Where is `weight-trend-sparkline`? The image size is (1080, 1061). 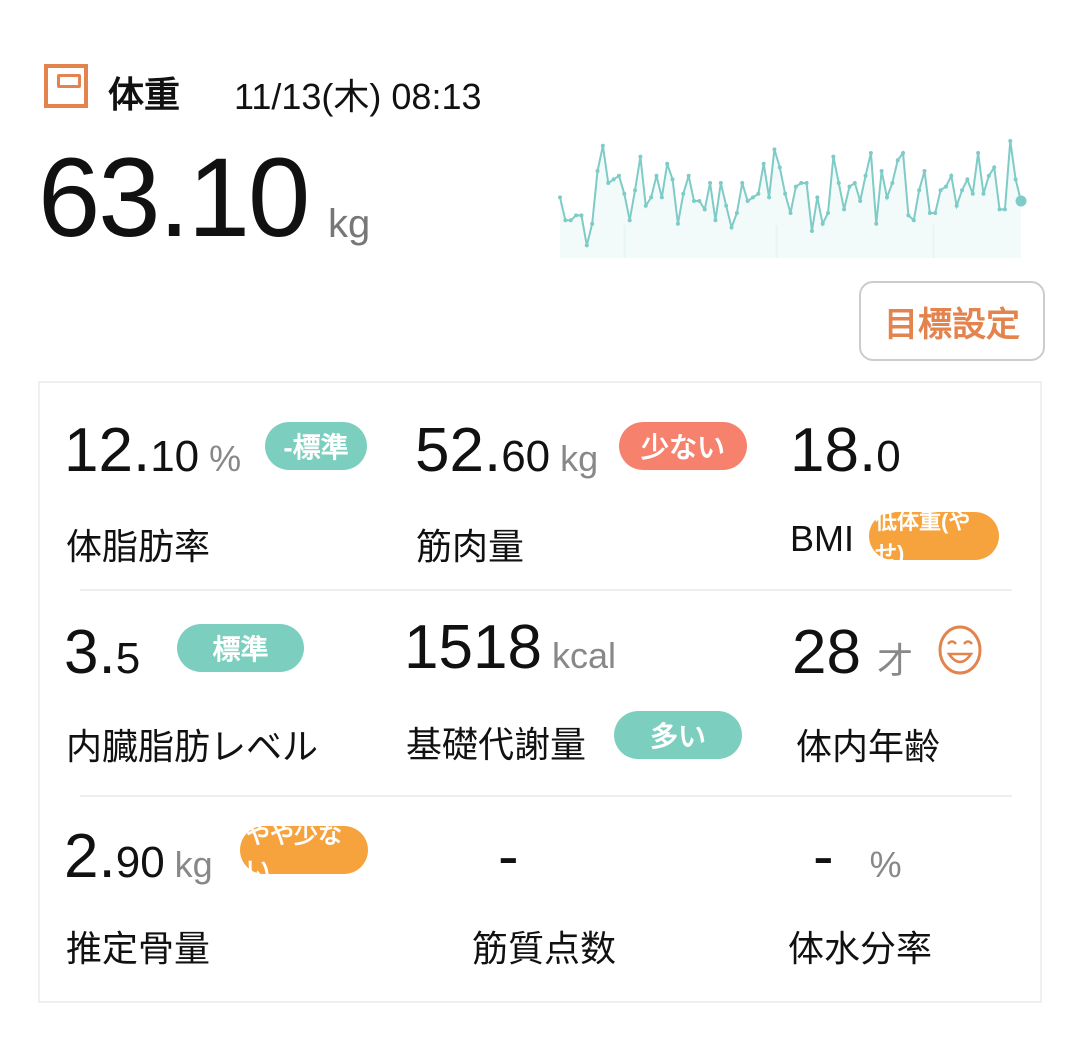 weight-trend-sparkline is located at coordinates (795, 195).